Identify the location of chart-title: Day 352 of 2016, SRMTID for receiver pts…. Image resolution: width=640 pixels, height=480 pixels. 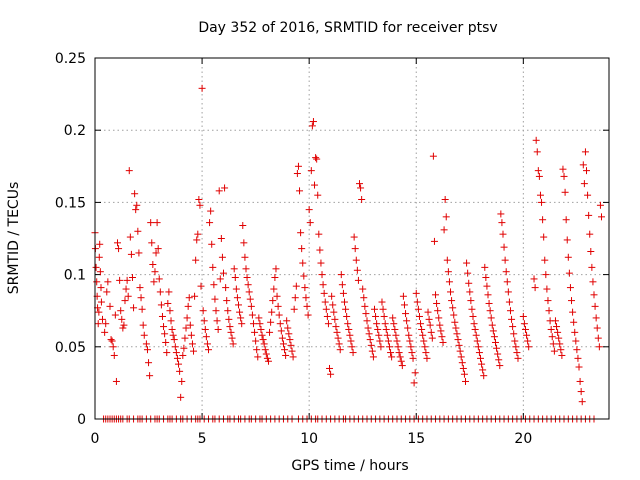
(347, 28).